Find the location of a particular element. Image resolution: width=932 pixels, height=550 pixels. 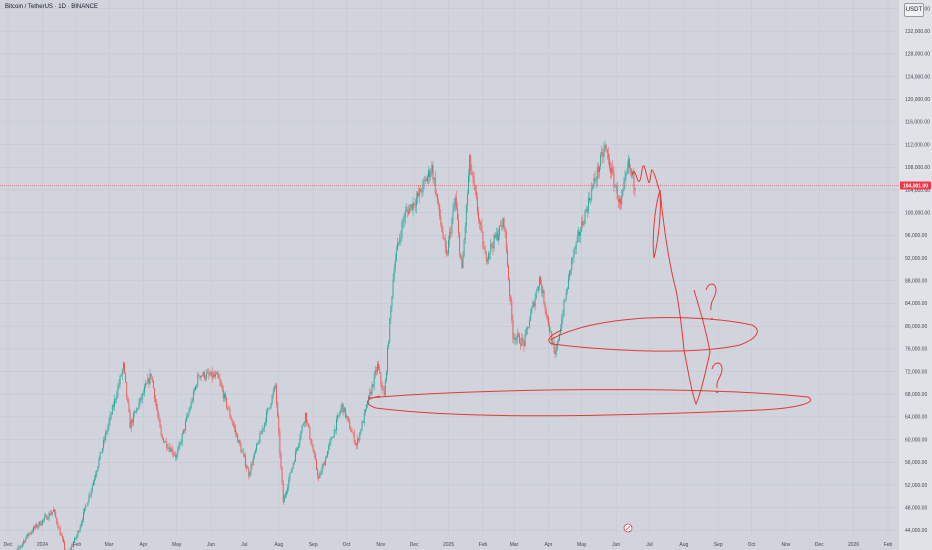

price-tick-label: 72,000.00 is located at coordinates (916, 372).